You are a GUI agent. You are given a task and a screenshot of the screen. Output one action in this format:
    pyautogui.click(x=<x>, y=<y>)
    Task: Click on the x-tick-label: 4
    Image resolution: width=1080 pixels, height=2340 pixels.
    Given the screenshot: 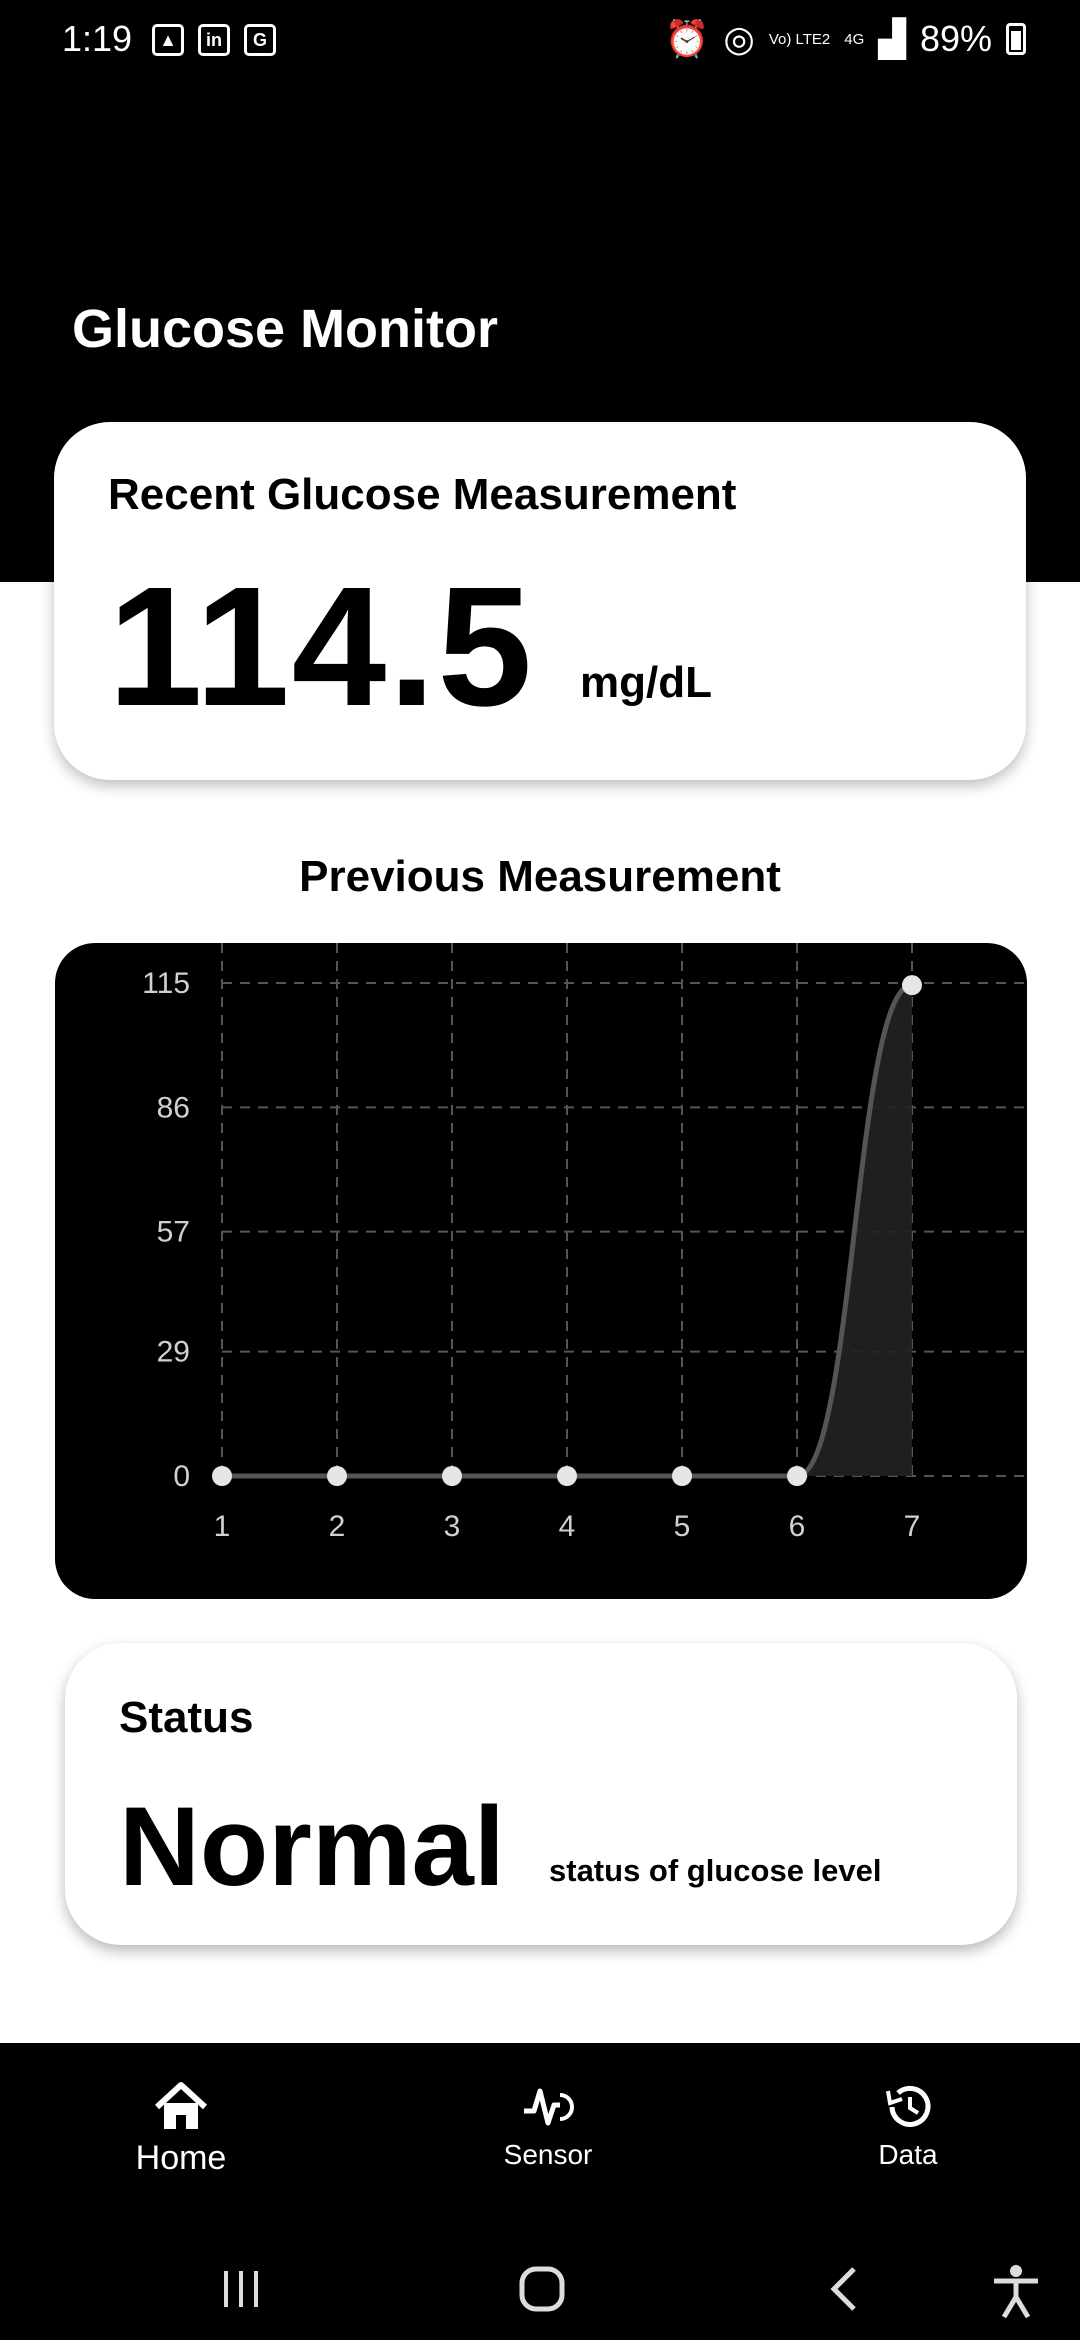 What is the action you would take?
    pyautogui.click(x=567, y=1526)
    